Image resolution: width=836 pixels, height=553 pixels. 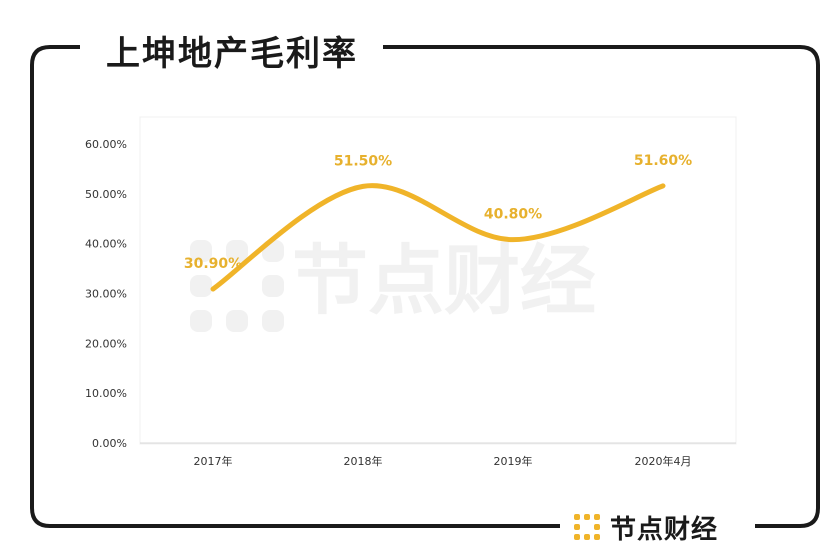 I want to click on y-tick-label: 50.00%, so click(x=106, y=194).